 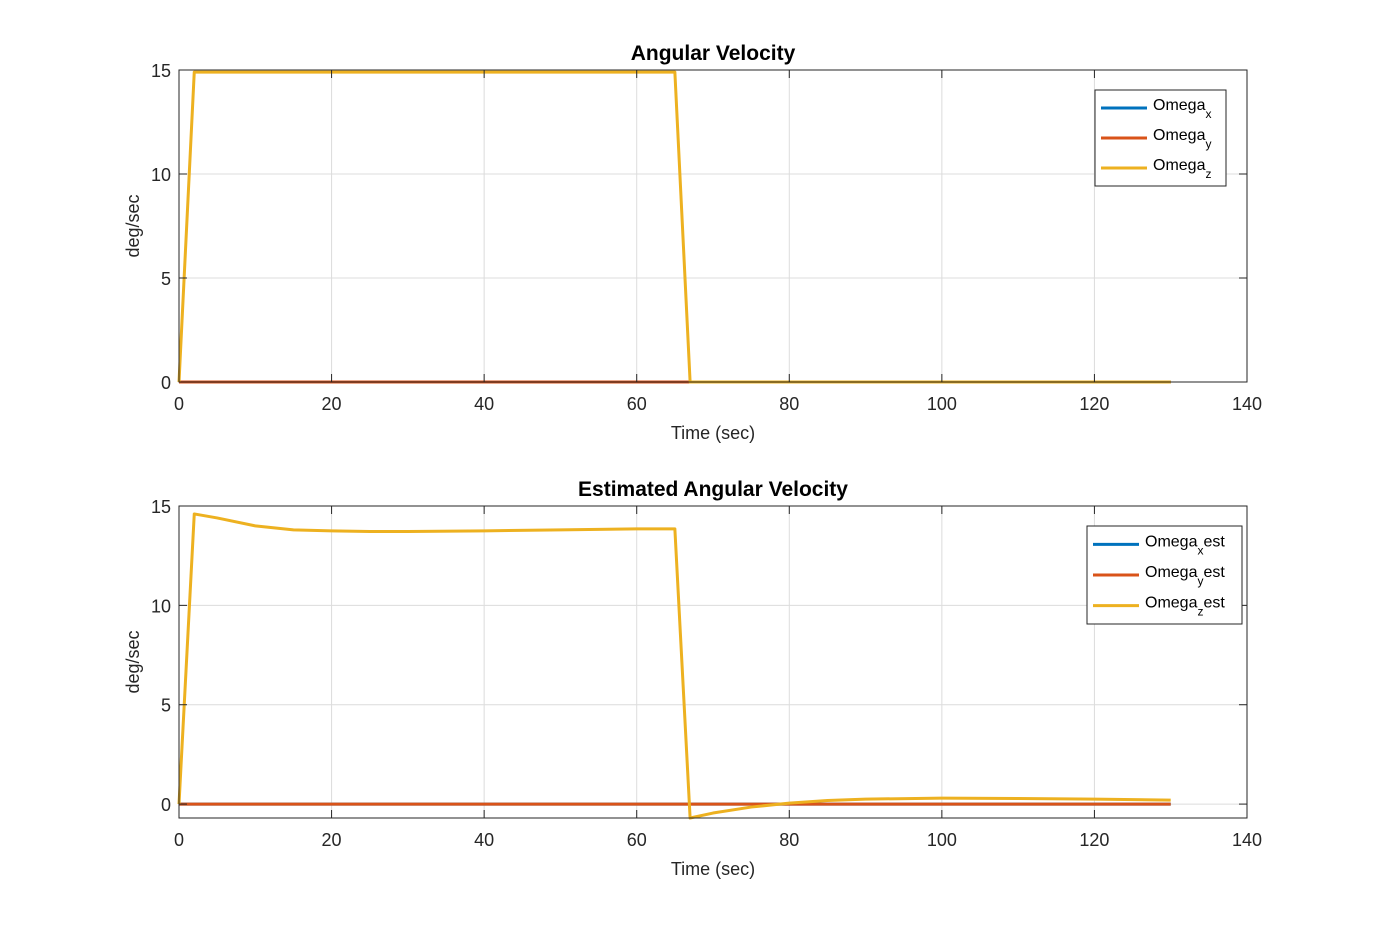 I want to click on legend-label: Omegayest, so click(x=1185, y=576).